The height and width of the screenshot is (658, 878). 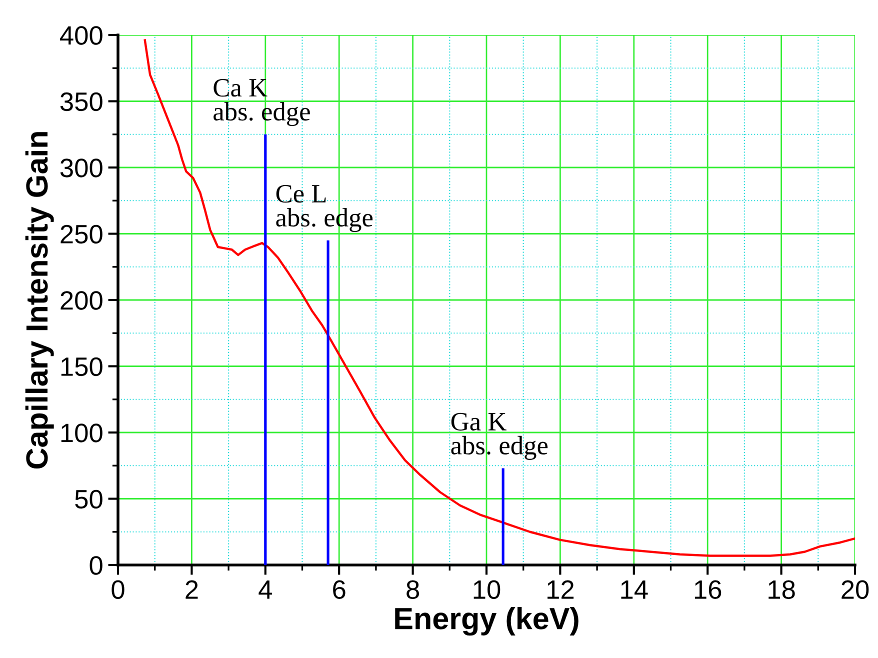 I want to click on y-tick-label: 50, so click(x=88, y=499).